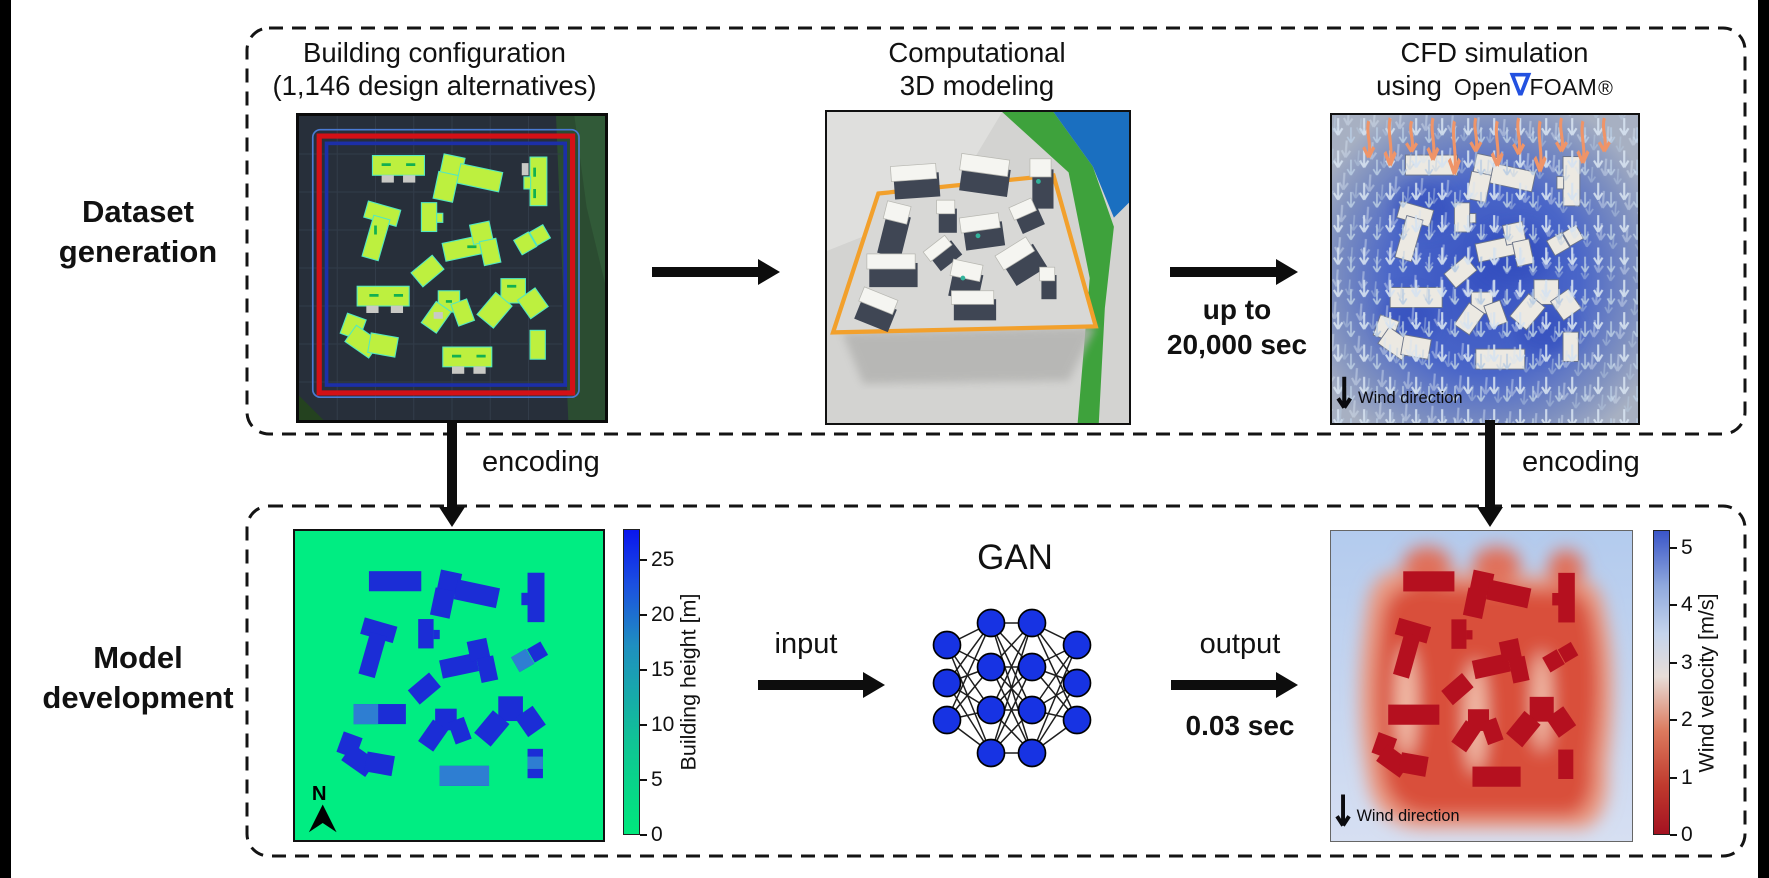 The width and height of the screenshot is (1769, 878). I want to click on computational-3d-model-art, so click(978, 267).